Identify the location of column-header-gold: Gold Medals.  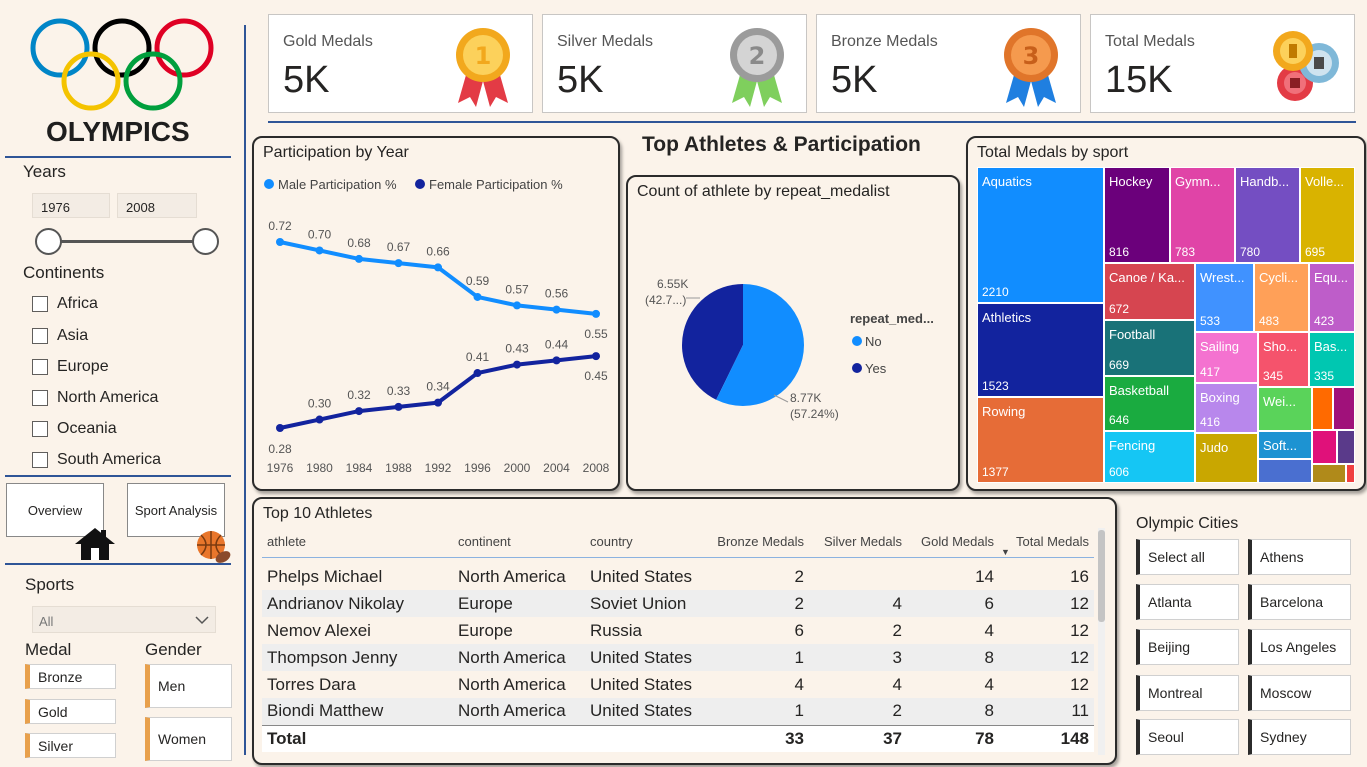
(953, 542).